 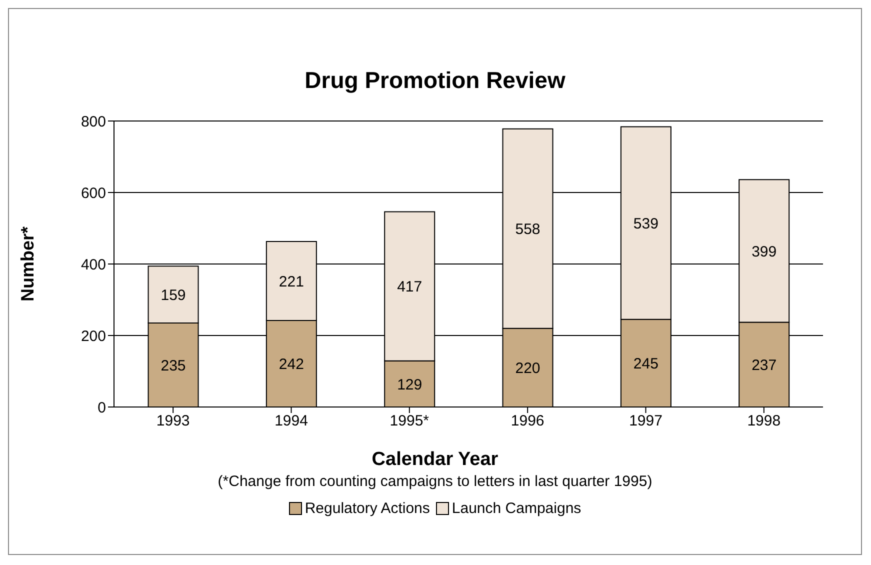 What do you see at coordinates (27, 264) in the screenshot?
I see `y-axis-title: Number*` at bounding box center [27, 264].